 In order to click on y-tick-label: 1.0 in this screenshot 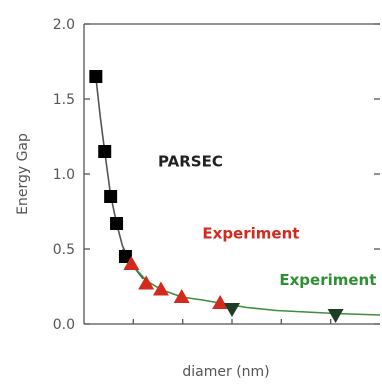, I will do `click(64, 175)`.